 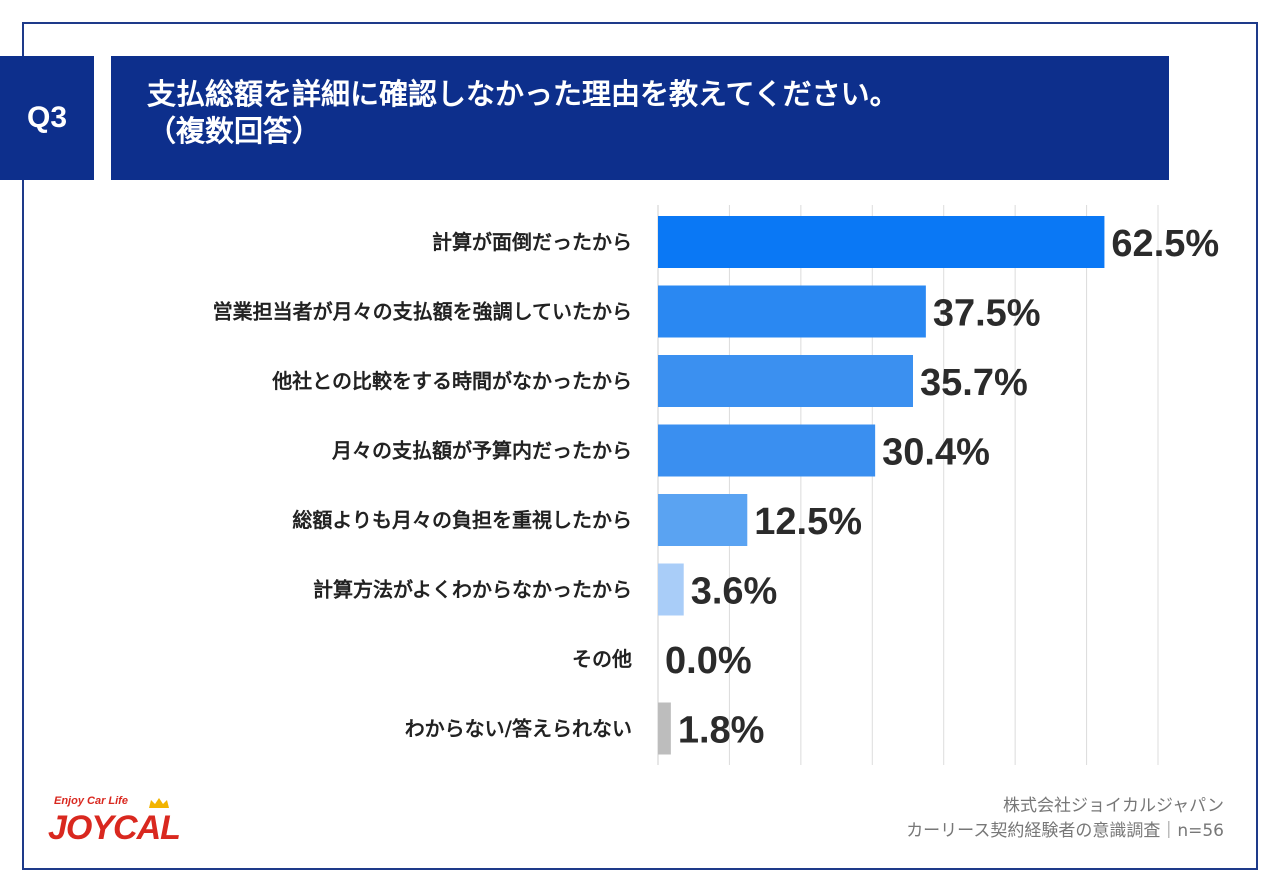 I want to click on value-label: 1.8%, so click(x=721, y=731).